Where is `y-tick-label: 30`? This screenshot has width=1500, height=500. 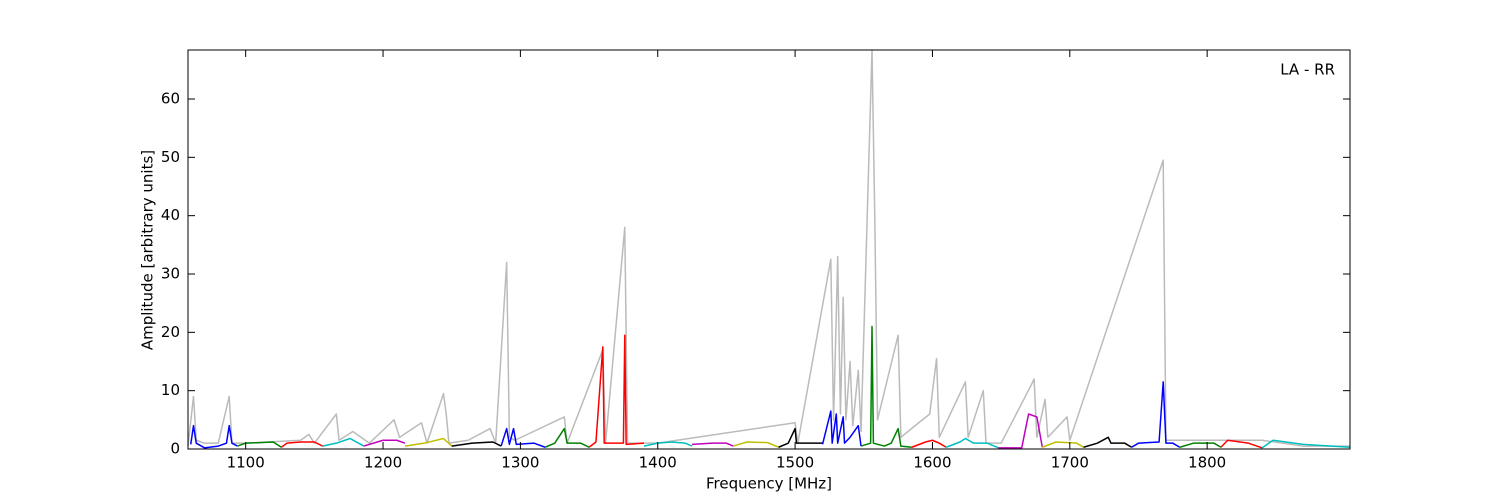 y-tick-label: 30 is located at coordinates (170, 274).